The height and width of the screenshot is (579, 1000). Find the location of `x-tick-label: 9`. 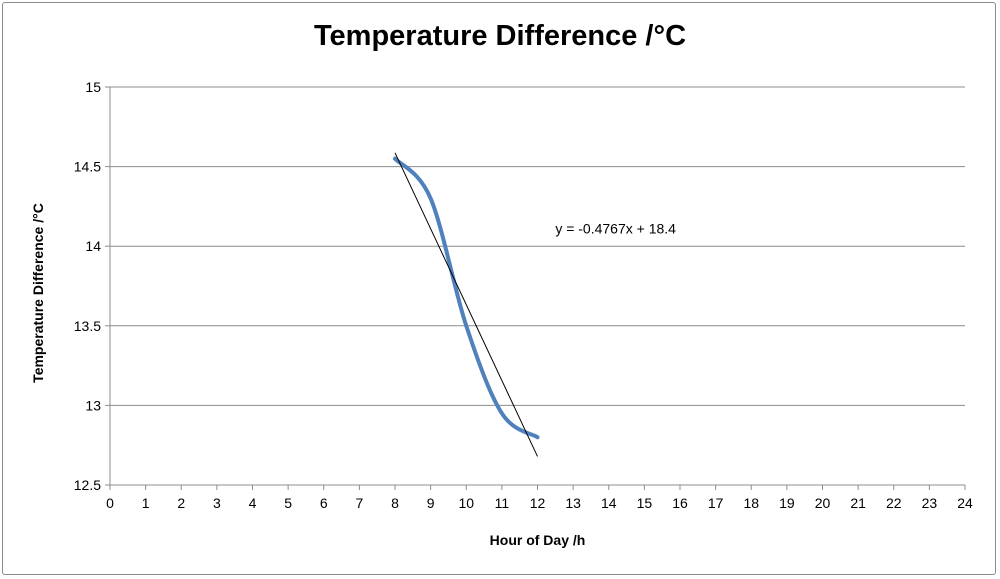

x-tick-label: 9 is located at coordinates (431, 503).